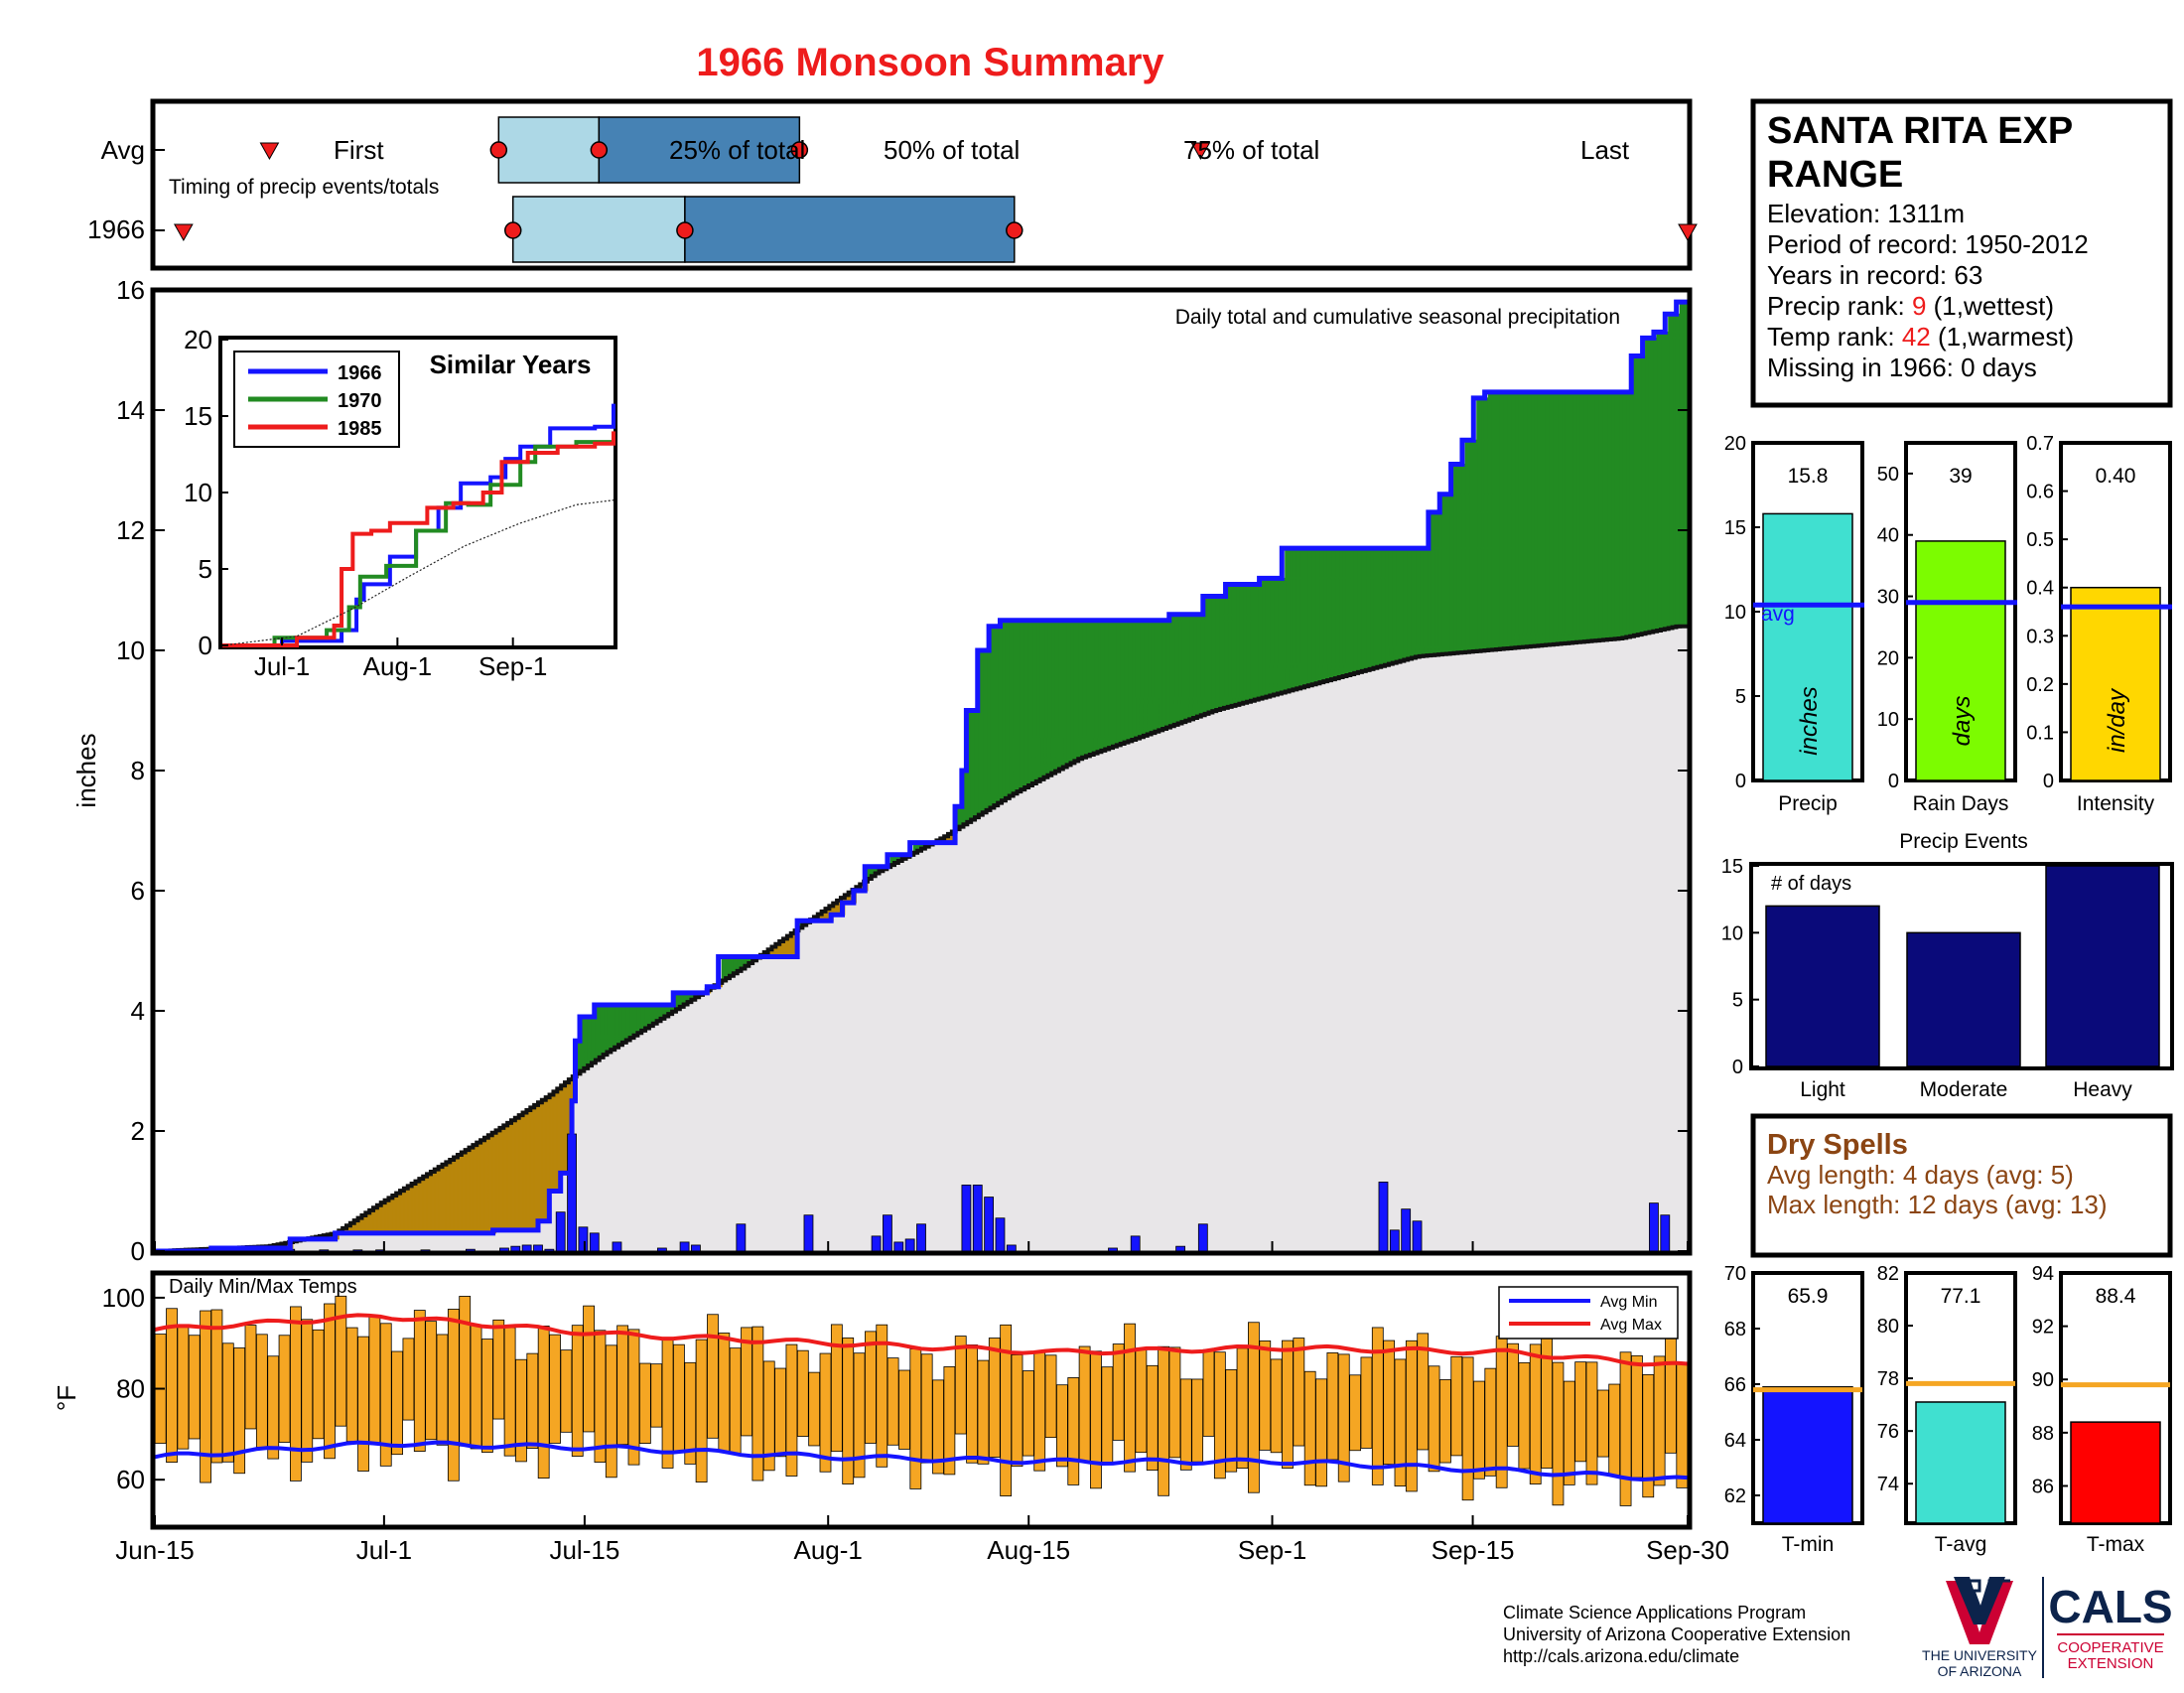  I want to click on cals-logo-text: CALS, so click(2110, 1606).